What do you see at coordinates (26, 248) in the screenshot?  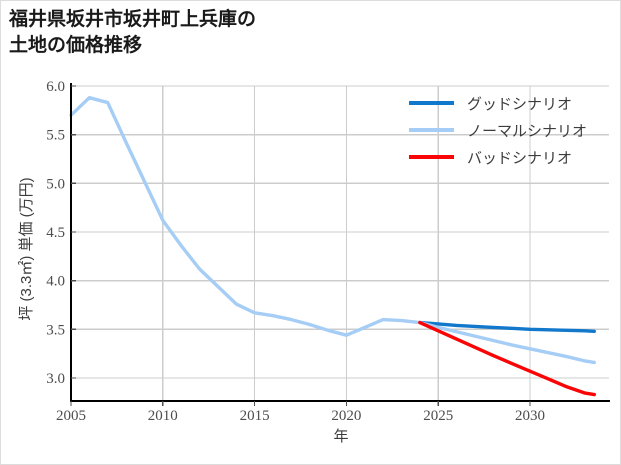 I see `y-axis-title: 坪 (3.3㎡) 単価 (万円)` at bounding box center [26, 248].